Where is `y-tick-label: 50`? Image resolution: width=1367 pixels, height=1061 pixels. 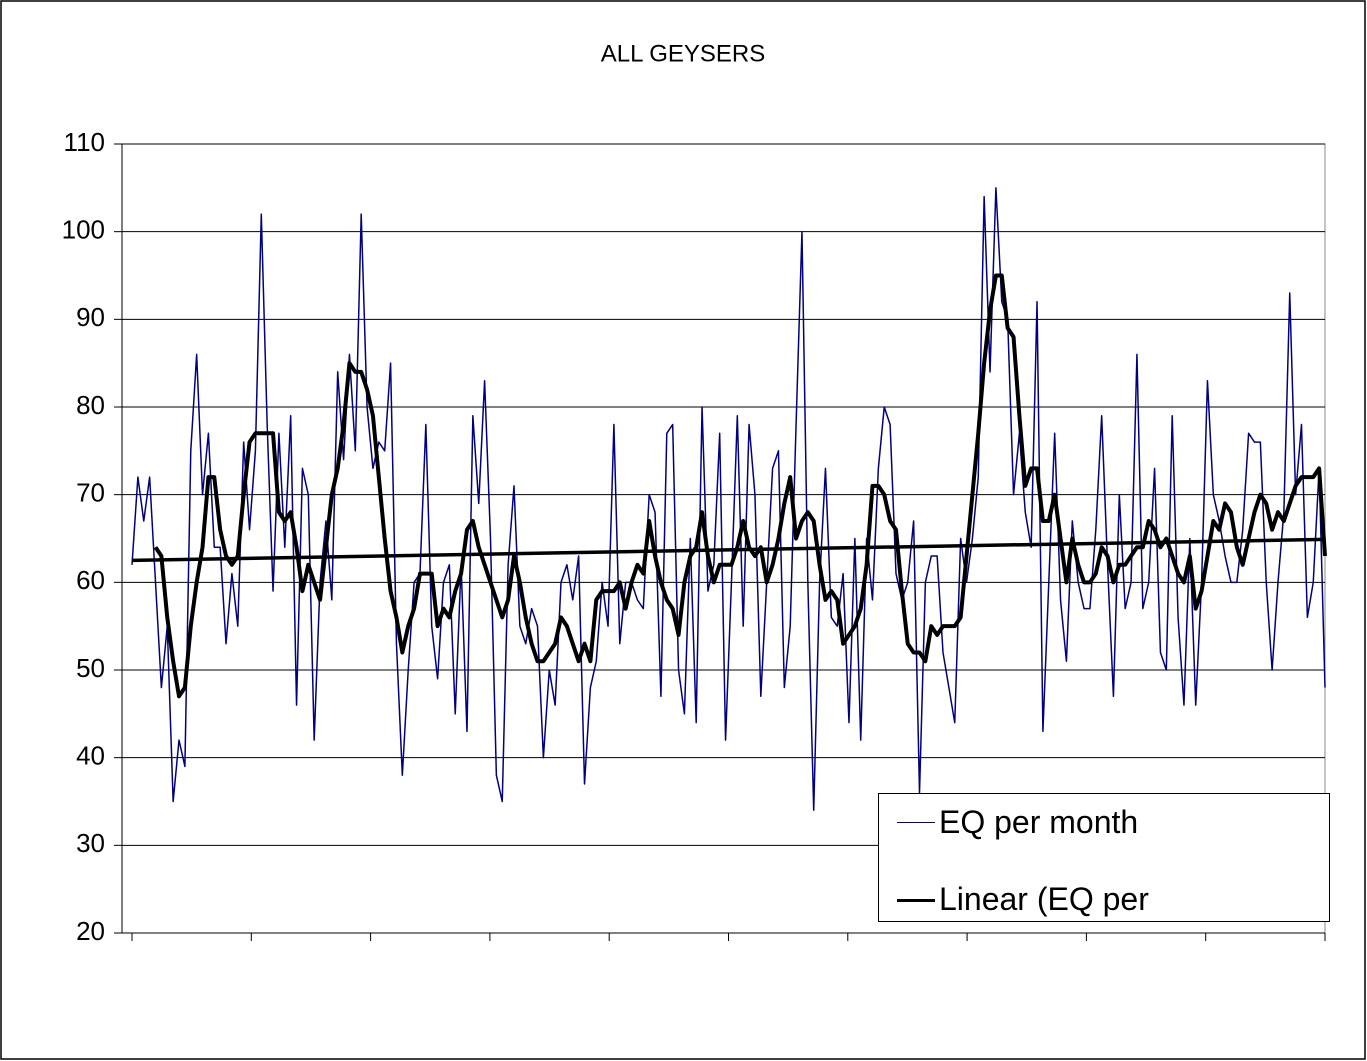 y-tick-label: 50 is located at coordinates (90, 668).